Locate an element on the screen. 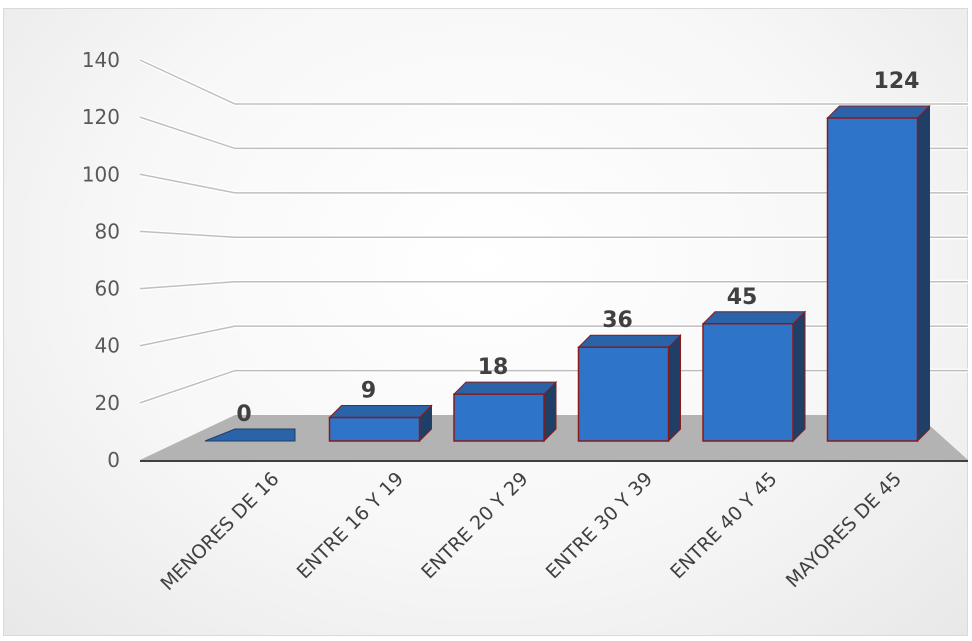 The height and width of the screenshot is (641, 972). y-tick-label: 80 is located at coordinates (107, 231).